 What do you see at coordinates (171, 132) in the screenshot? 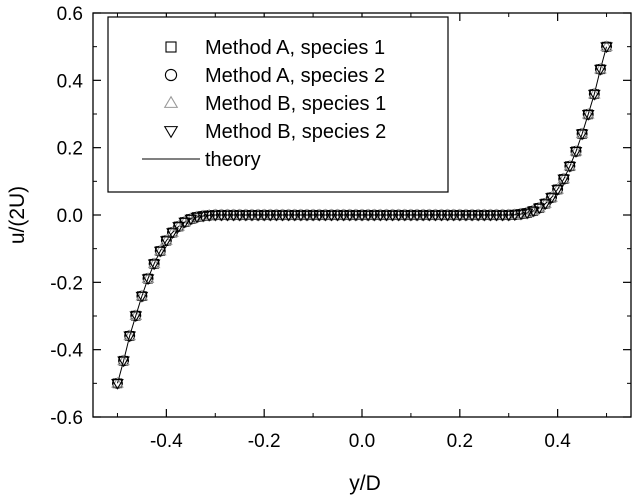
I see `legend-marker-triangle-down` at bounding box center [171, 132].